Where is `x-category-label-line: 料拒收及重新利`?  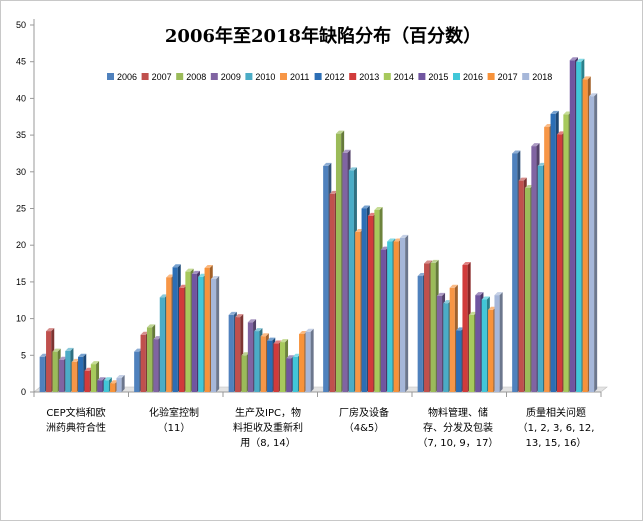 x-category-label-line: 料拒收及重新利 is located at coordinates (268, 428).